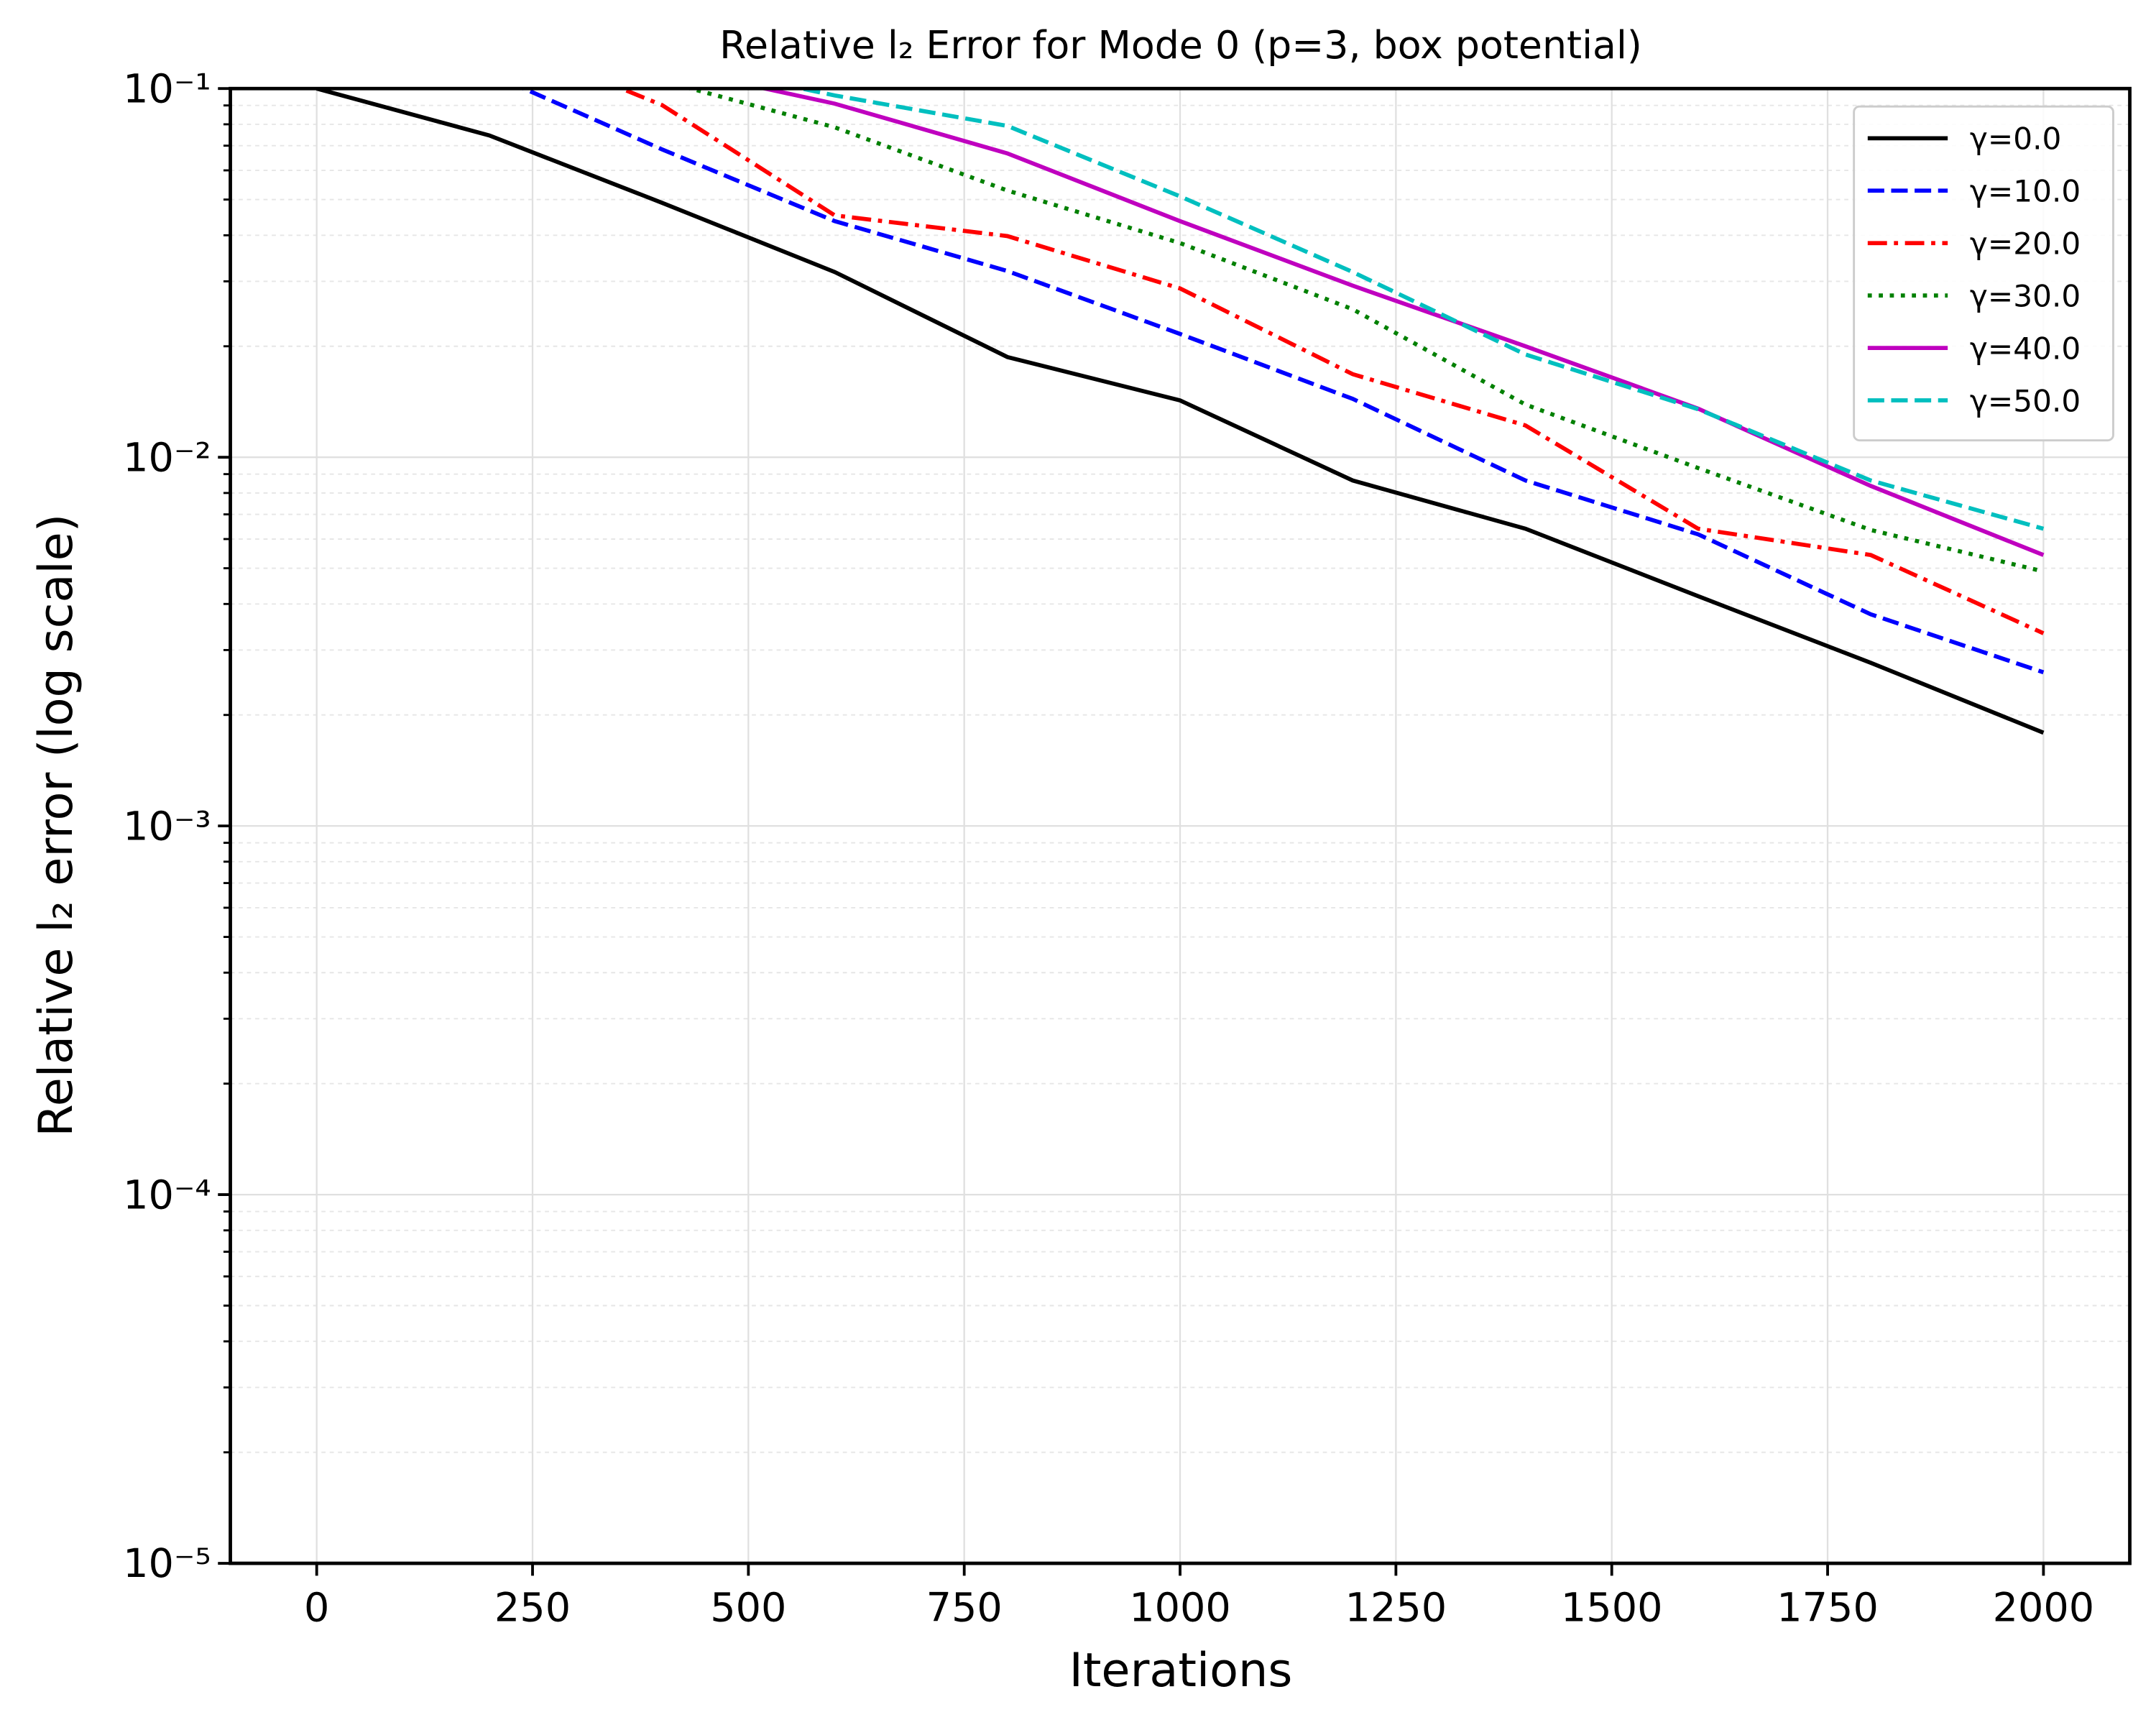 The image size is (2156, 1725). Describe the element at coordinates (167, 1563) in the screenshot. I see `y-tick-label: 10⁻⁵` at that location.